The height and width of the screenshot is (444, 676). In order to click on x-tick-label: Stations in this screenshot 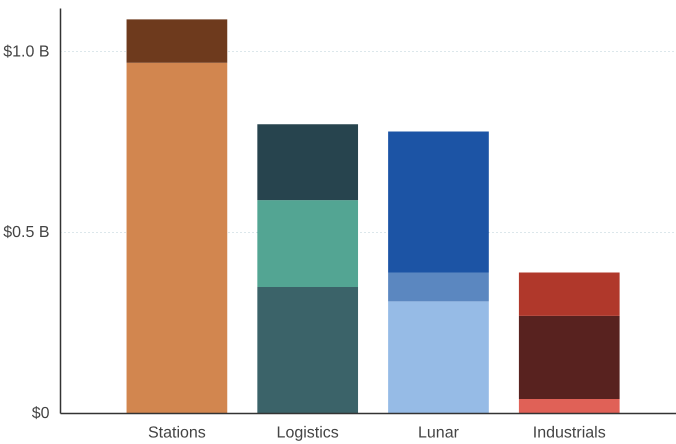, I will do `click(177, 433)`.